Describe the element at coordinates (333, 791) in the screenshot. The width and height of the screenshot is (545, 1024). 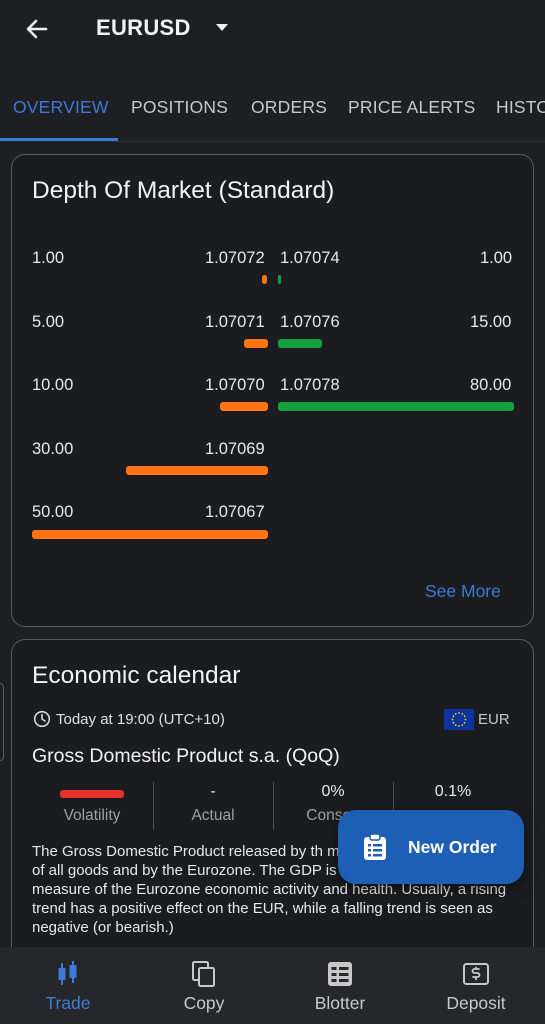
I see `consensus-value: 0%` at that location.